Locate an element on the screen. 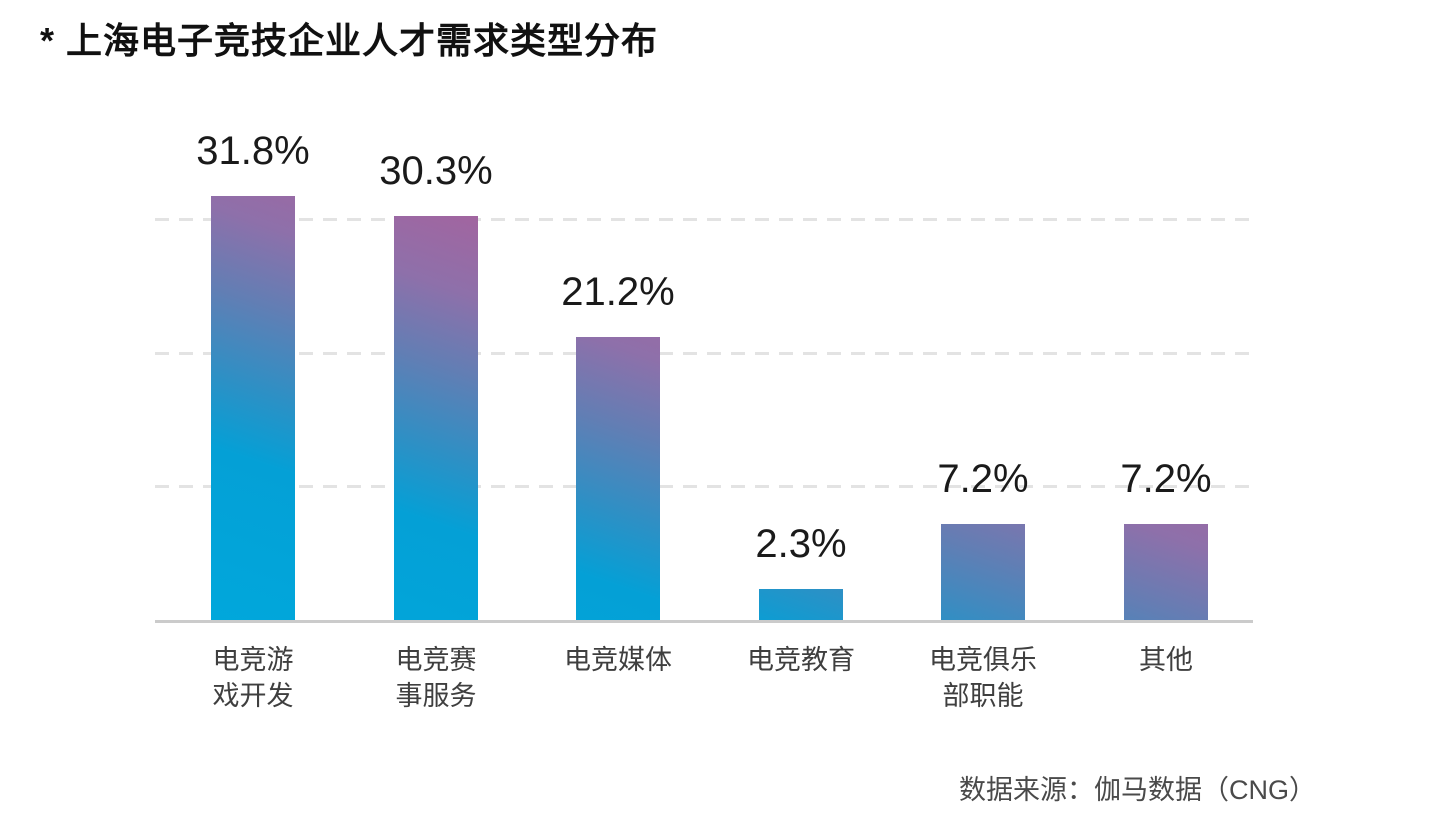  bar-game-dev is located at coordinates (253, 408).